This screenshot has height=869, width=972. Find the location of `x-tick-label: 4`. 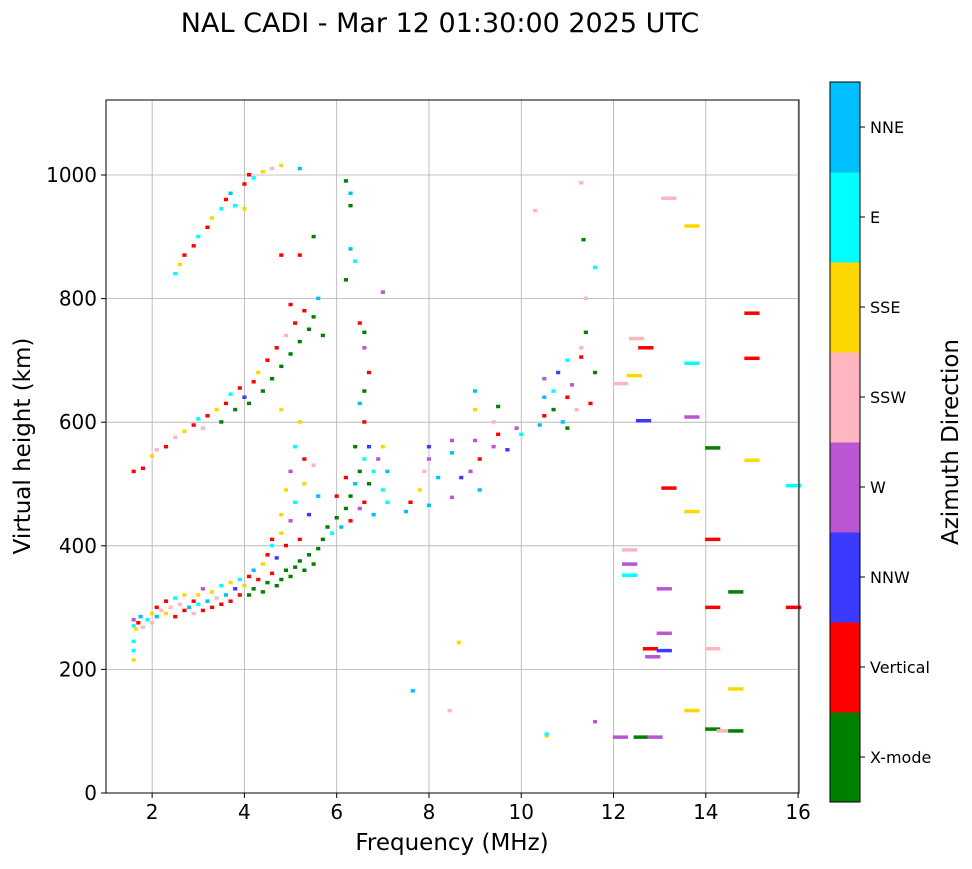

x-tick-label: 4 is located at coordinates (244, 812).